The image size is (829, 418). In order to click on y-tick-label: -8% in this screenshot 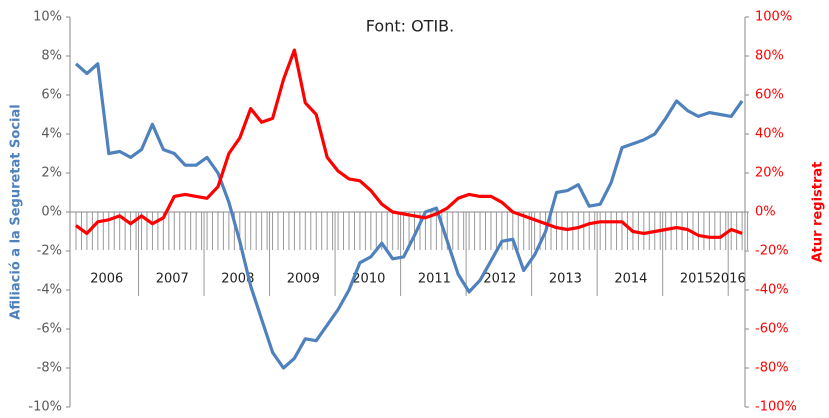, I will do `click(49, 368)`.